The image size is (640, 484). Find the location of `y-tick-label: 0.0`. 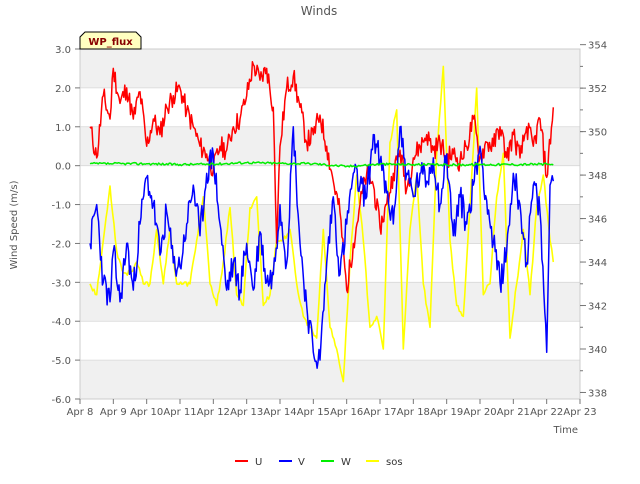

y-tick-label: 0.0 is located at coordinates (63, 167).